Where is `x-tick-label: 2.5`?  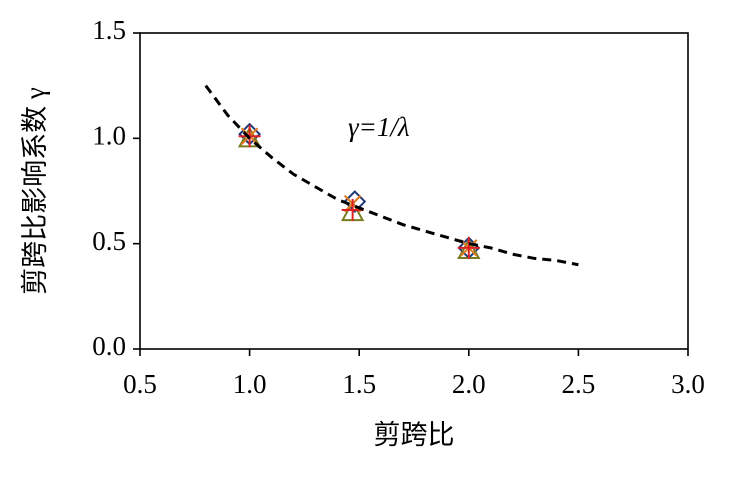
x-tick-label: 2.5 is located at coordinates (579, 384).